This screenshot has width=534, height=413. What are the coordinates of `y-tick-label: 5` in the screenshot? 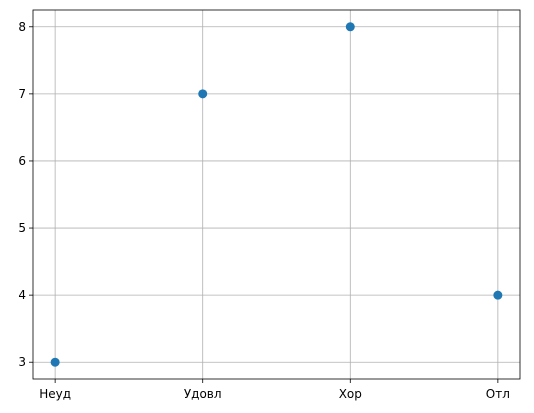 It's located at (22, 228).